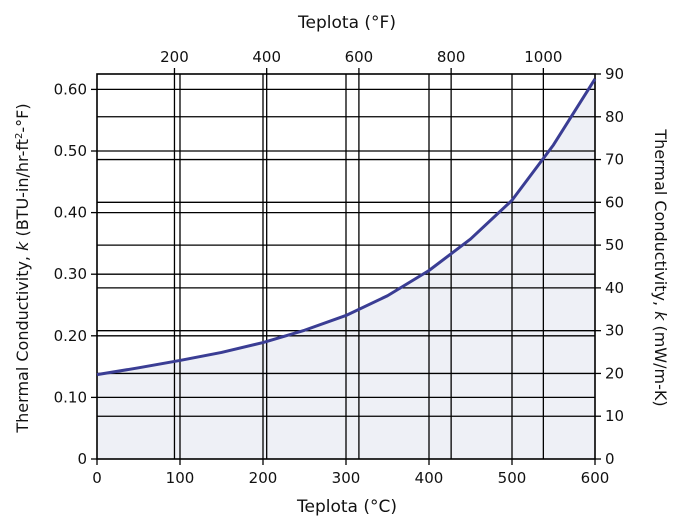  I want to click on tick-label-top: 800, so click(451, 57).